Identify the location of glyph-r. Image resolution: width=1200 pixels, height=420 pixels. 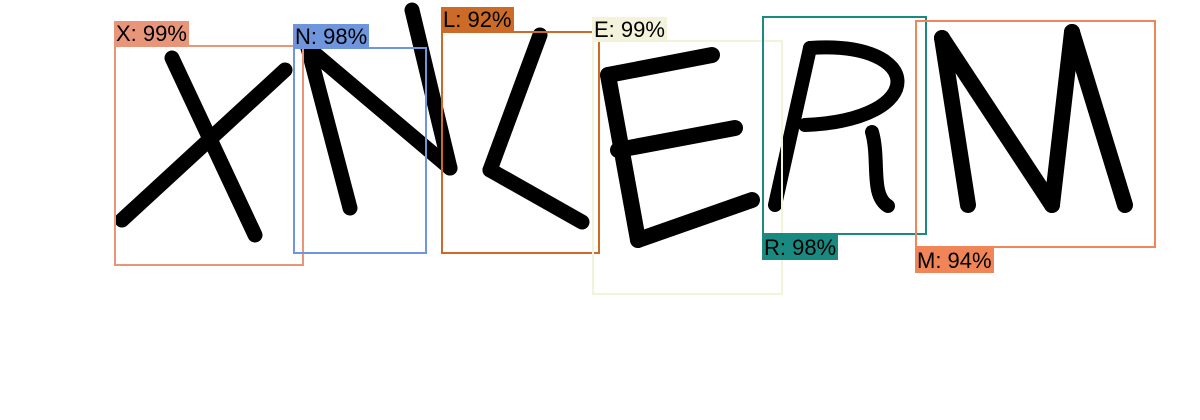
(836, 126).